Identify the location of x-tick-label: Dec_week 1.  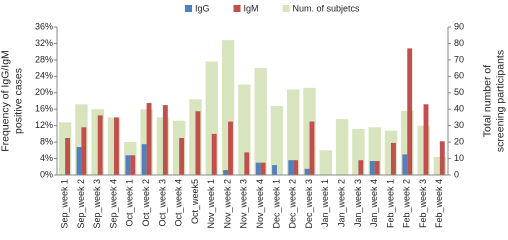
(276, 204).